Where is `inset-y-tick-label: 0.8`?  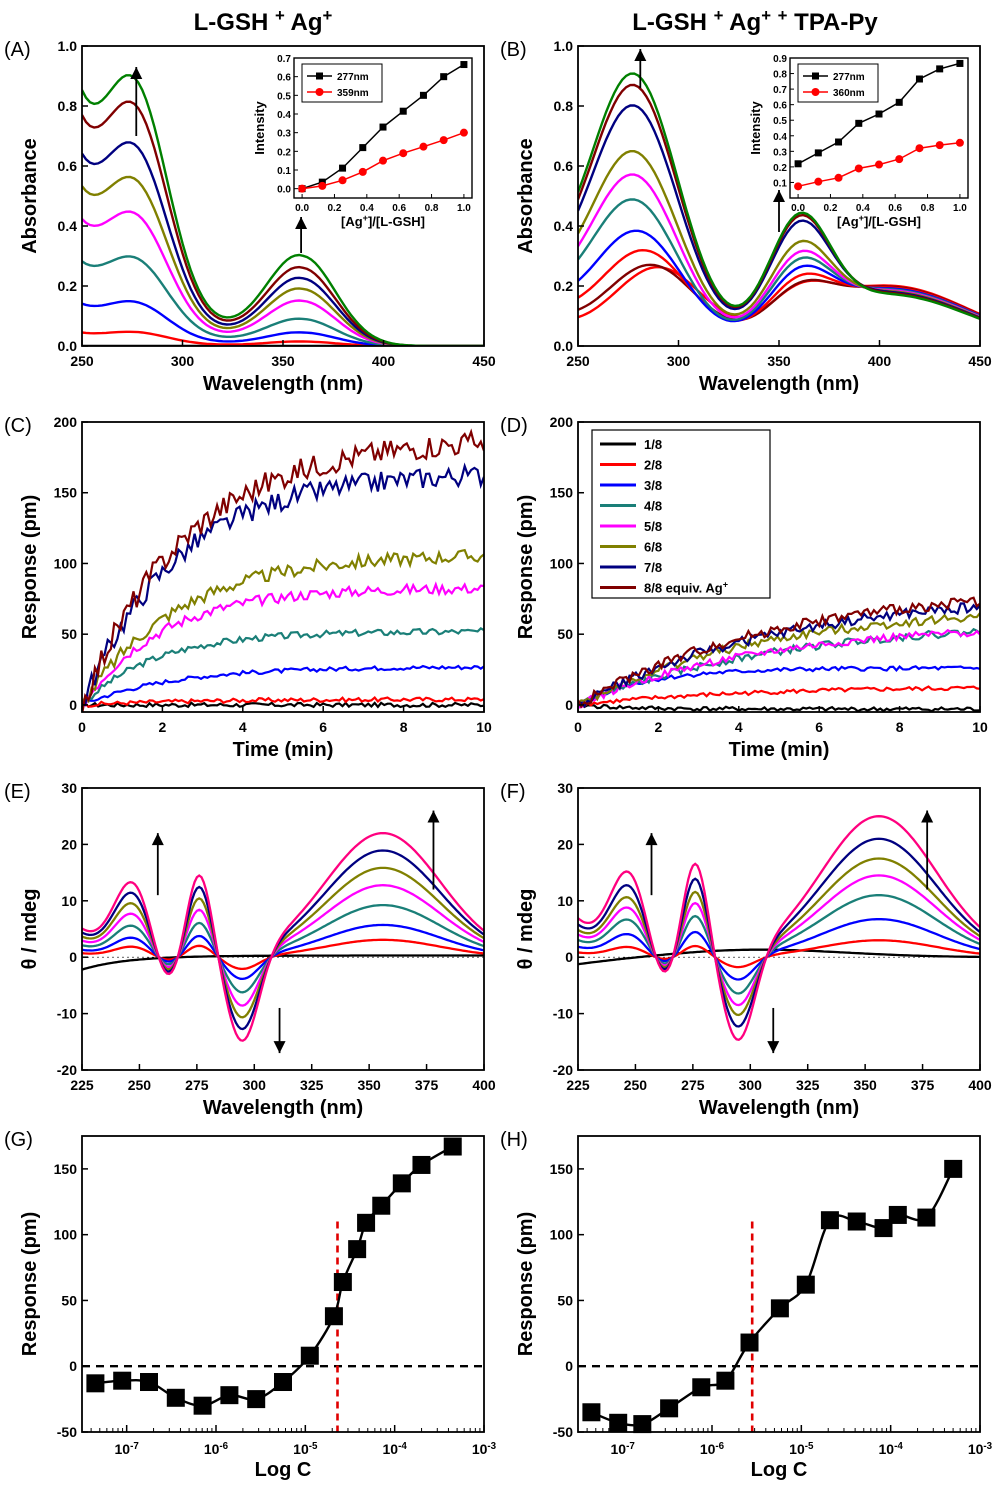
inset-y-tick-label: 0.8 is located at coordinates (780, 75).